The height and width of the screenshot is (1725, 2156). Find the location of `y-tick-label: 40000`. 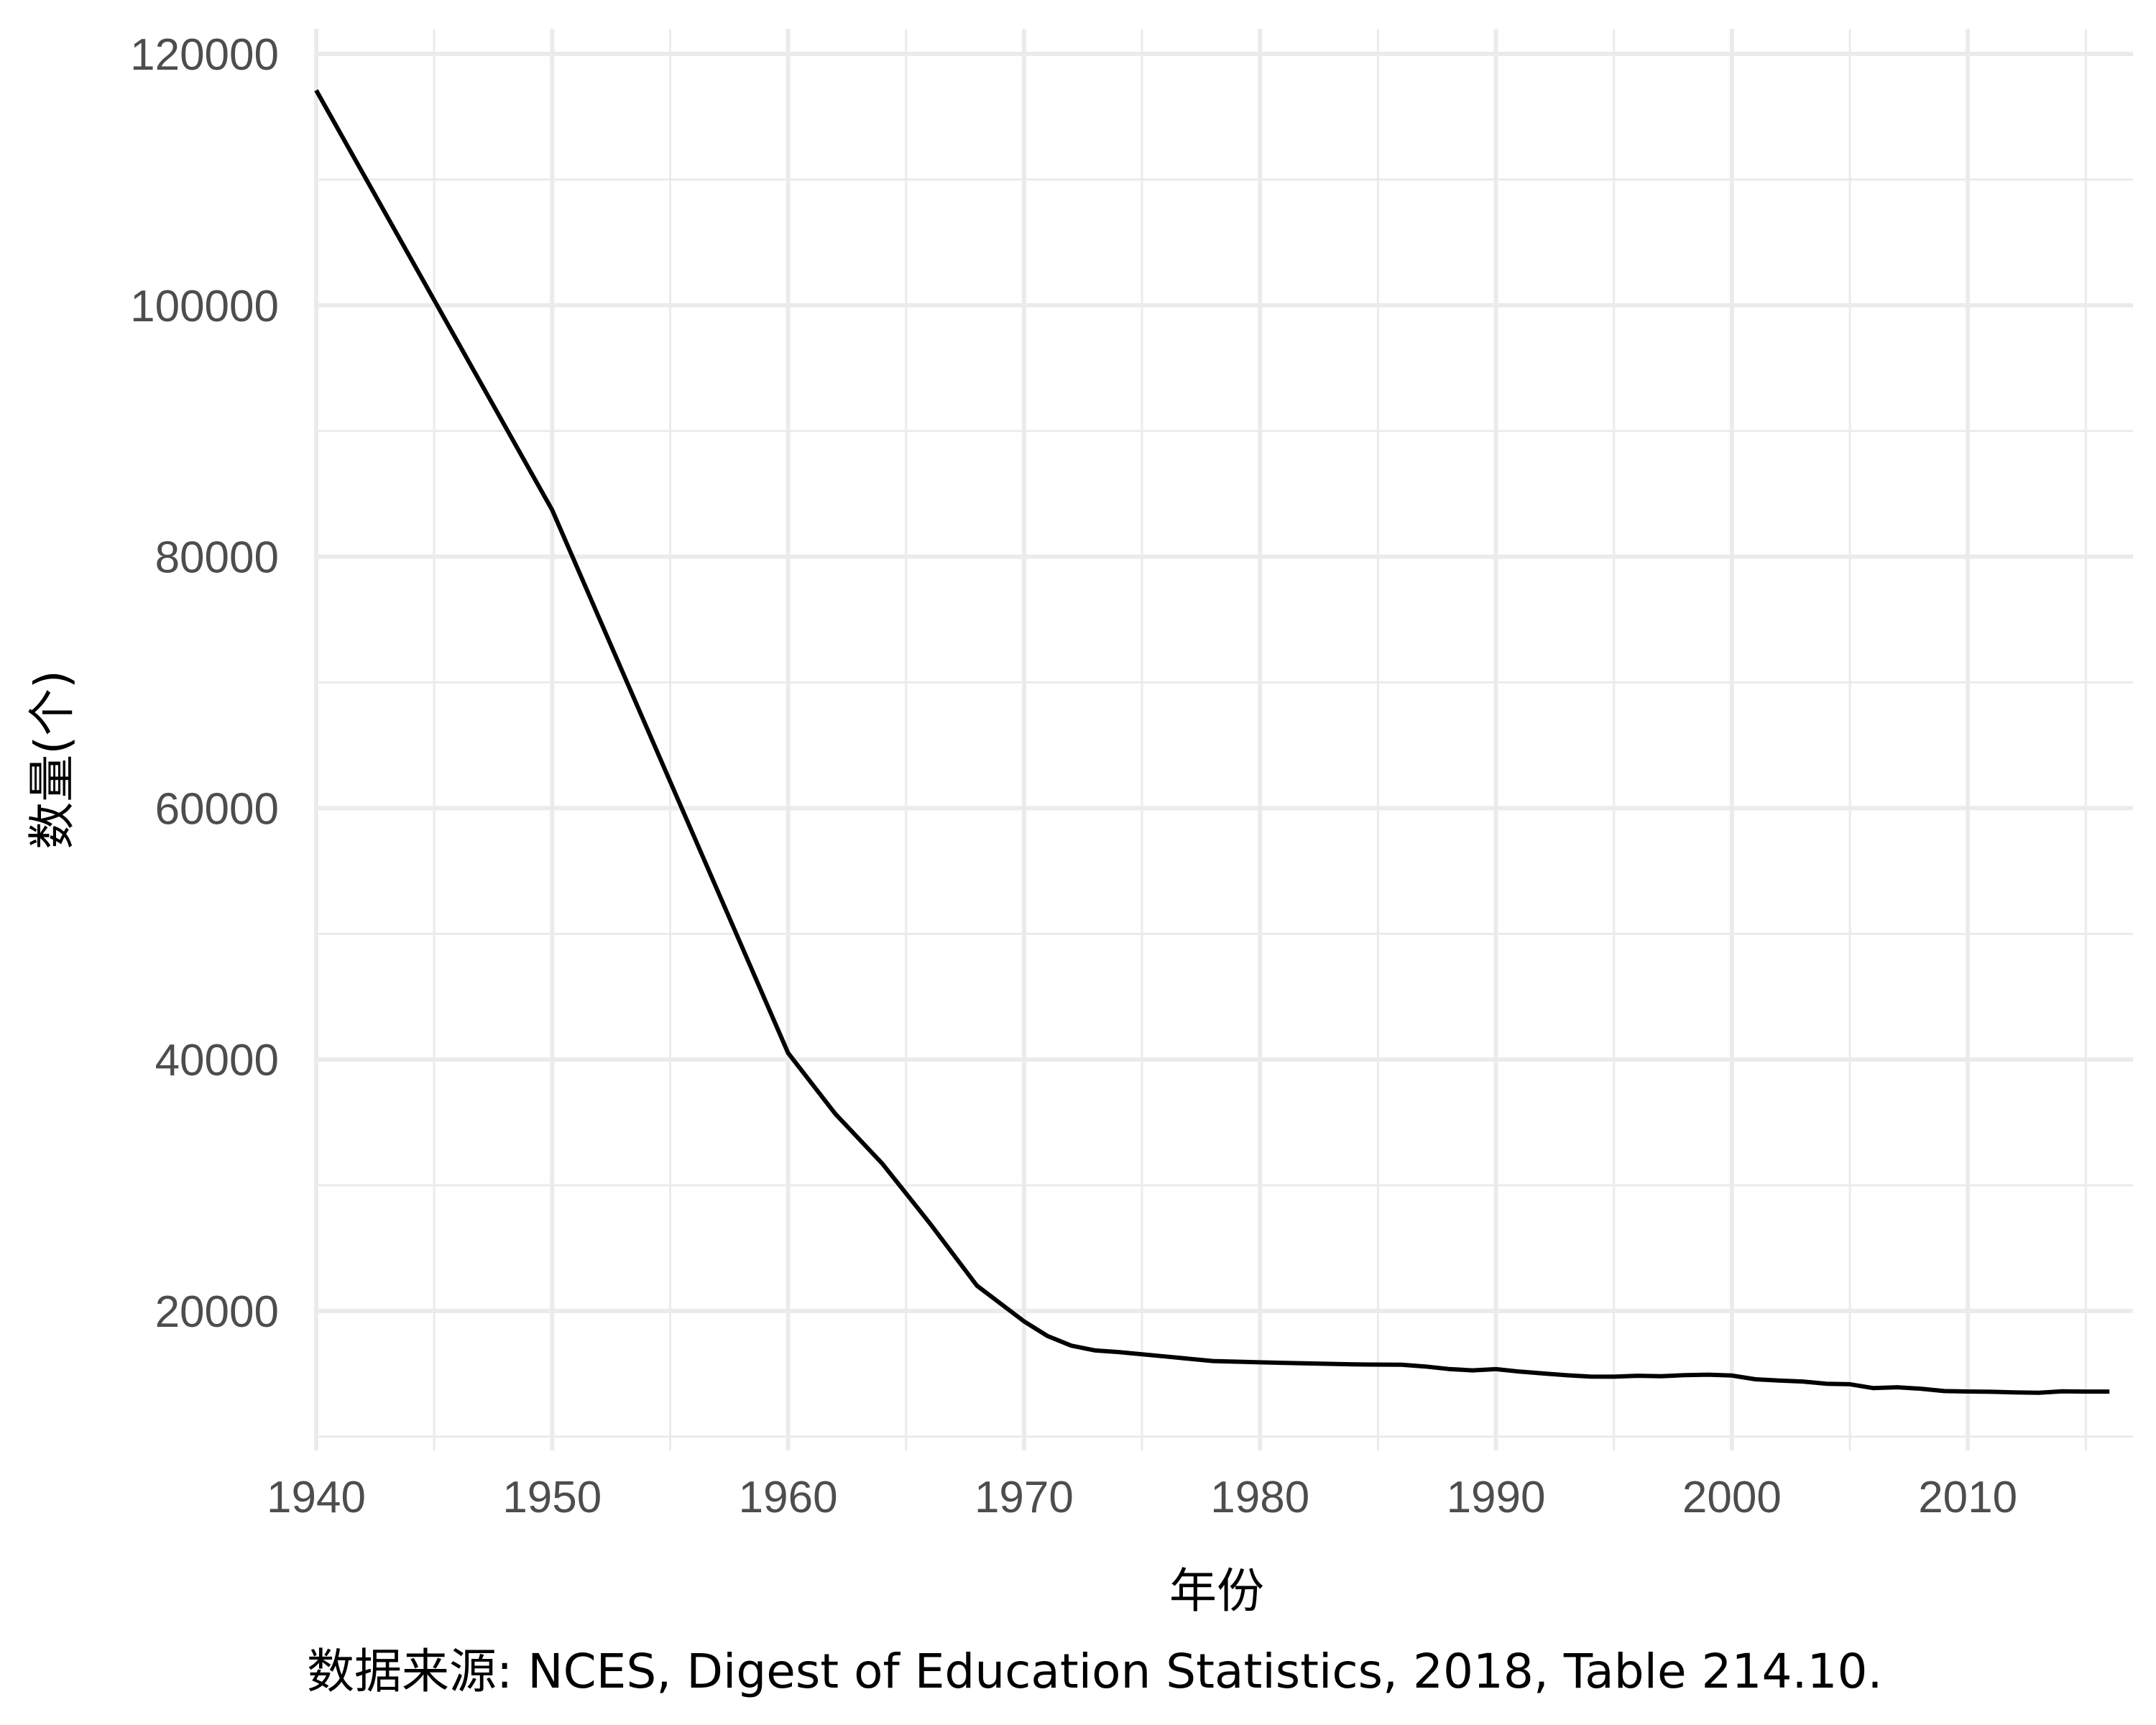

y-tick-label: 40000 is located at coordinates (217, 1060).